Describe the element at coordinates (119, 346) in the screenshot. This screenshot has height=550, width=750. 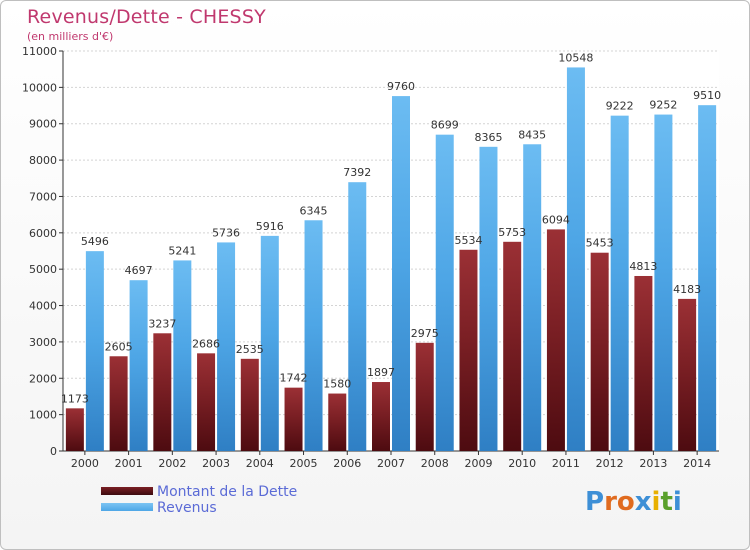
I see `data-label-debt: 2605` at that location.